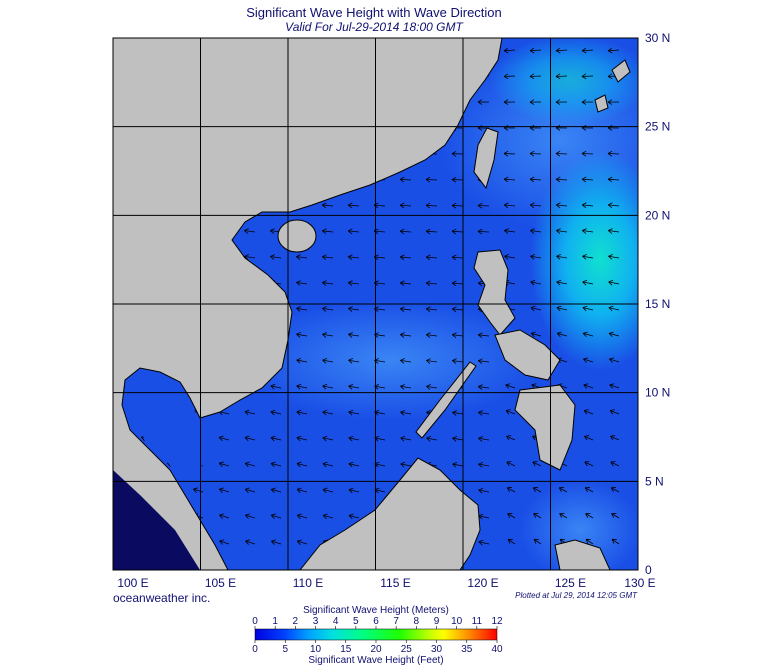 The height and width of the screenshot is (670, 775). What do you see at coordinates (161, 598) in the screenshot?
I see `credit: oceanweather inc.` at bounding box center [161, 598].